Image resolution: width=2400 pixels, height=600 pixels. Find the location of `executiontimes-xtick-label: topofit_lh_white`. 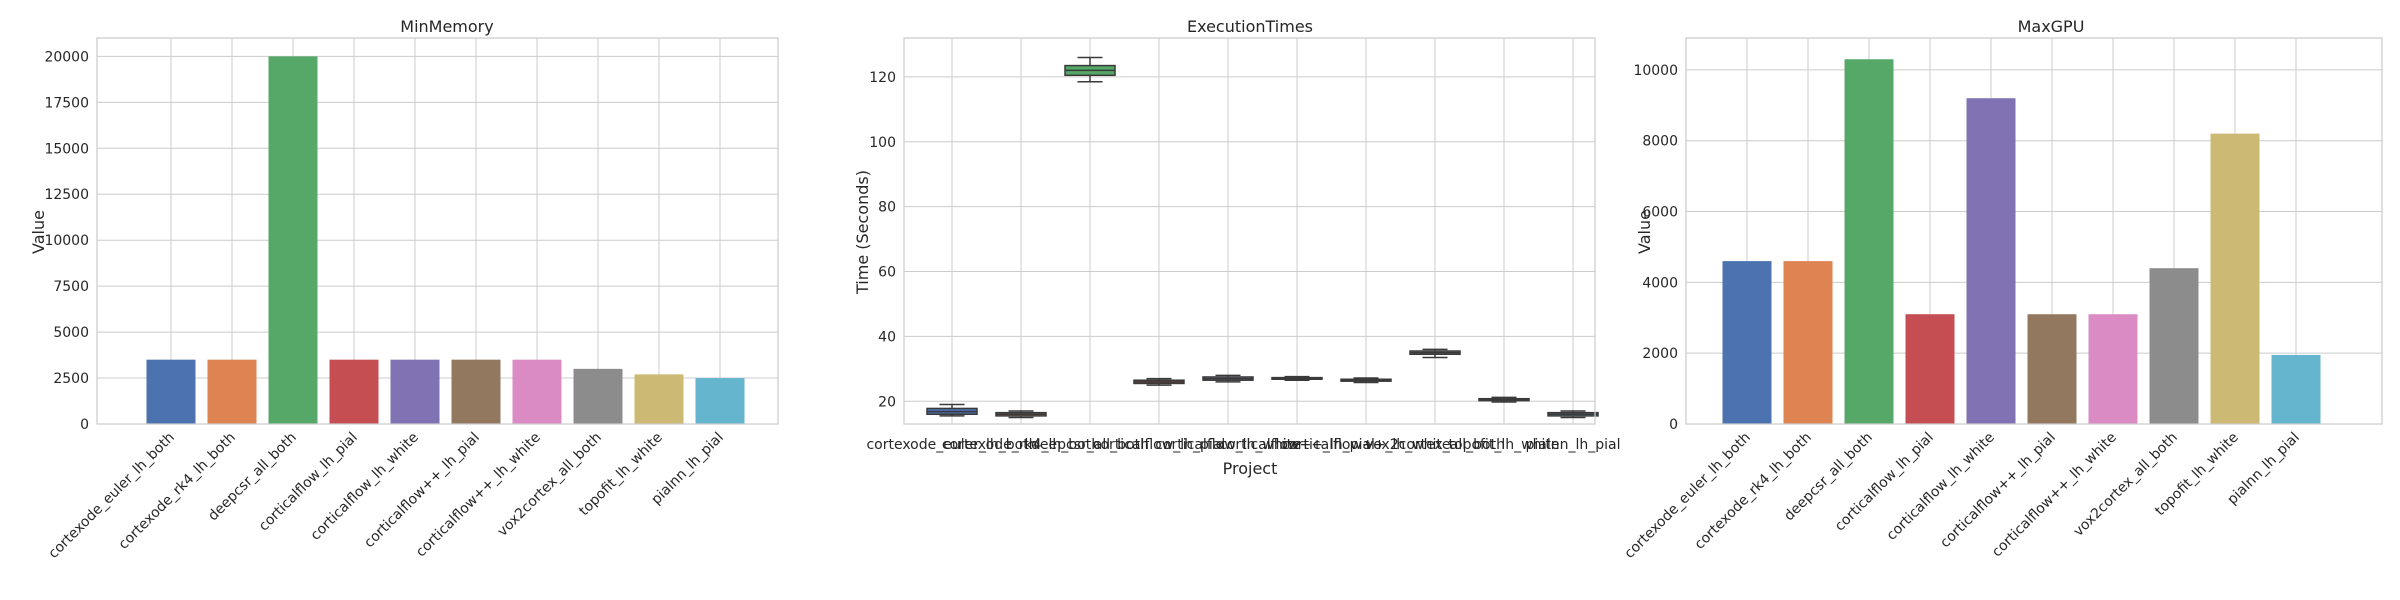

executiontimes-xtick-label: topofit_lh_white is located at coordinates (1504, 445).